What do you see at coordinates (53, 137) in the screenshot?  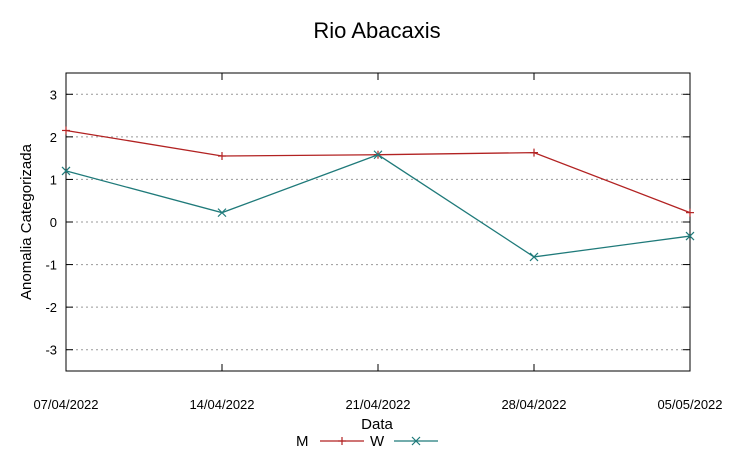 I see `y-tick-label: 2` at bounding box center [53, 137].